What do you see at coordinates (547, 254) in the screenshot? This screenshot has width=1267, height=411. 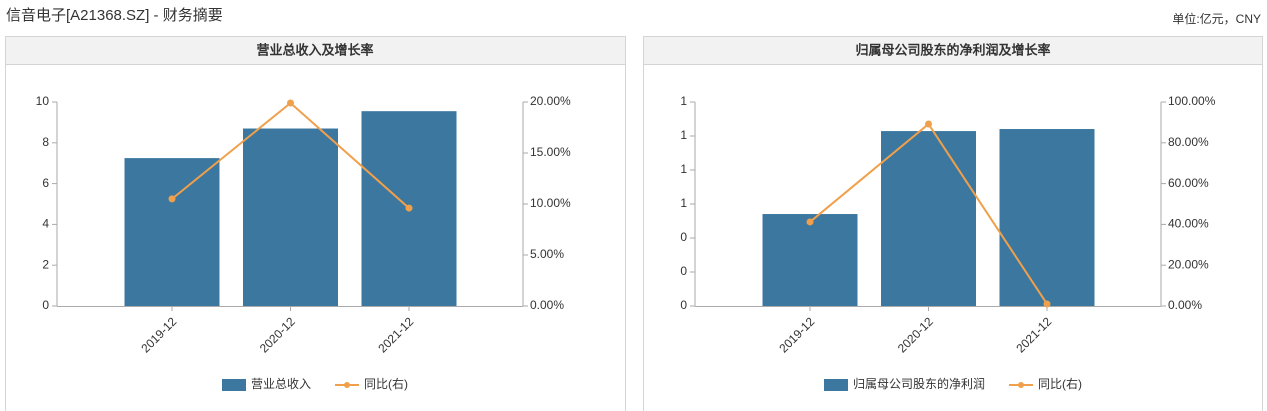 I see `y2-tick-label: 5.00%` at bounding box center [547, 254].